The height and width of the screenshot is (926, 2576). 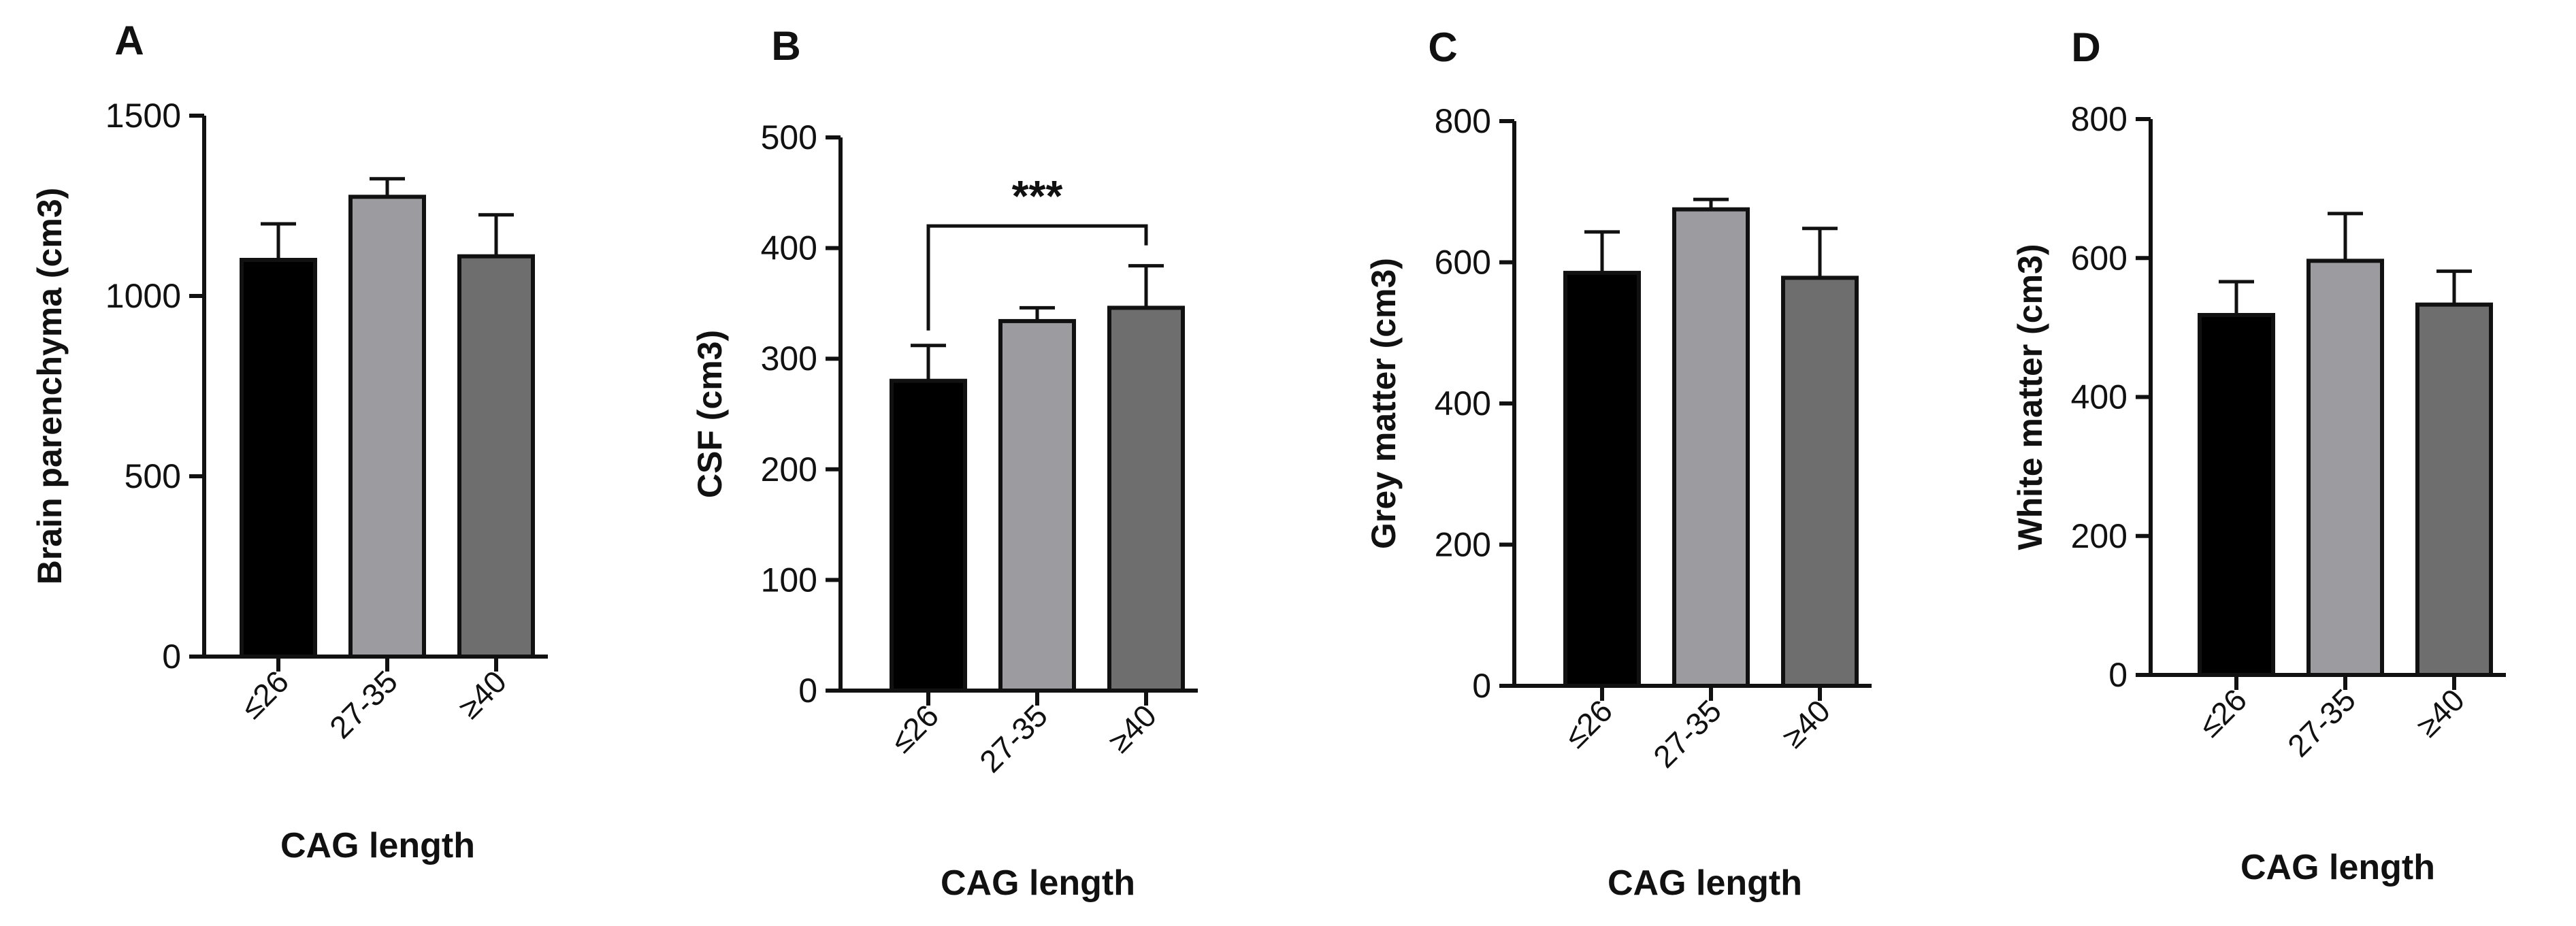 What do you see at coordinates (143, 116) in the screenshot?
I see `y-tick-label: 1500` at bounding box center [143, 116].